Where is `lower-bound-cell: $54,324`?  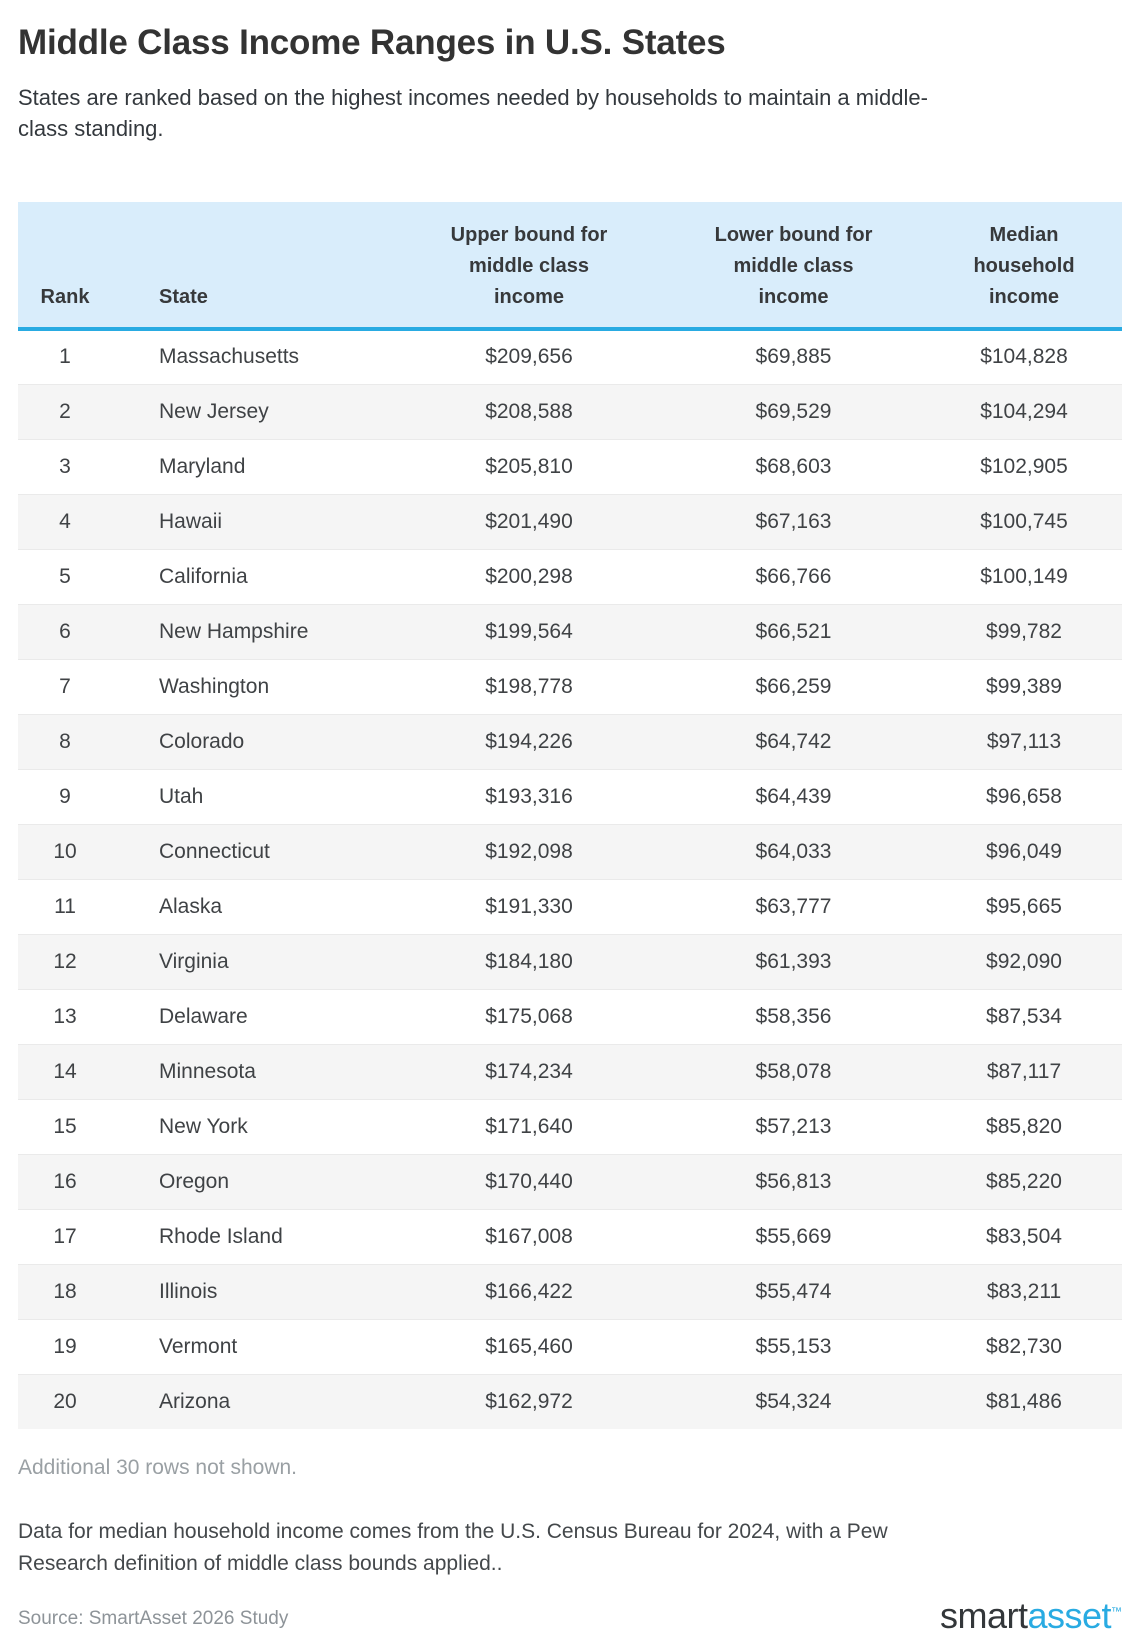
lower-bound-cell: $54,324 is located at coordinates (793, 1401).